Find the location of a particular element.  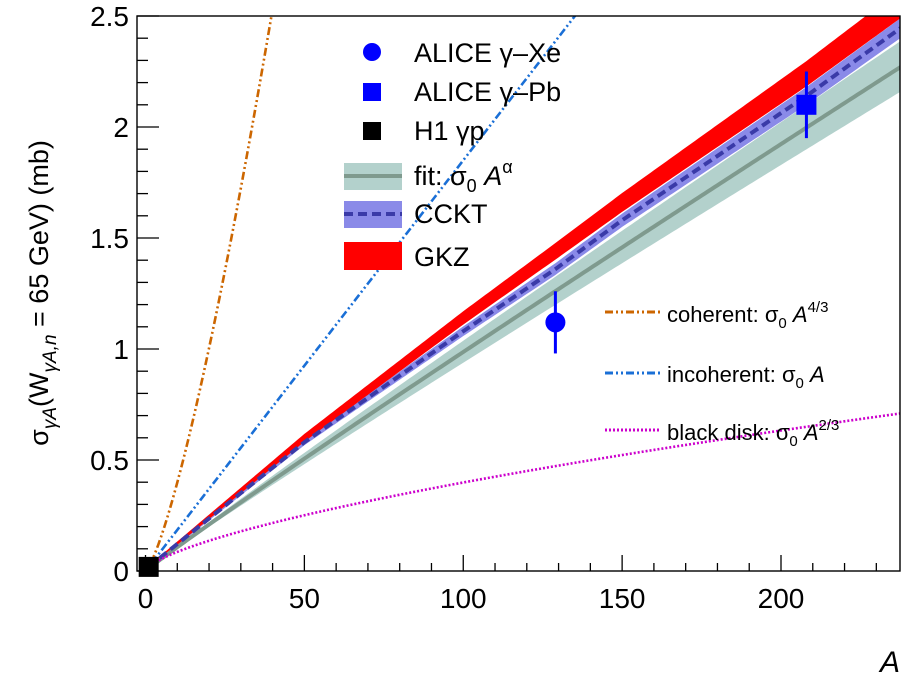

legend-swatch-gkz is located at coordinates (373, 256).